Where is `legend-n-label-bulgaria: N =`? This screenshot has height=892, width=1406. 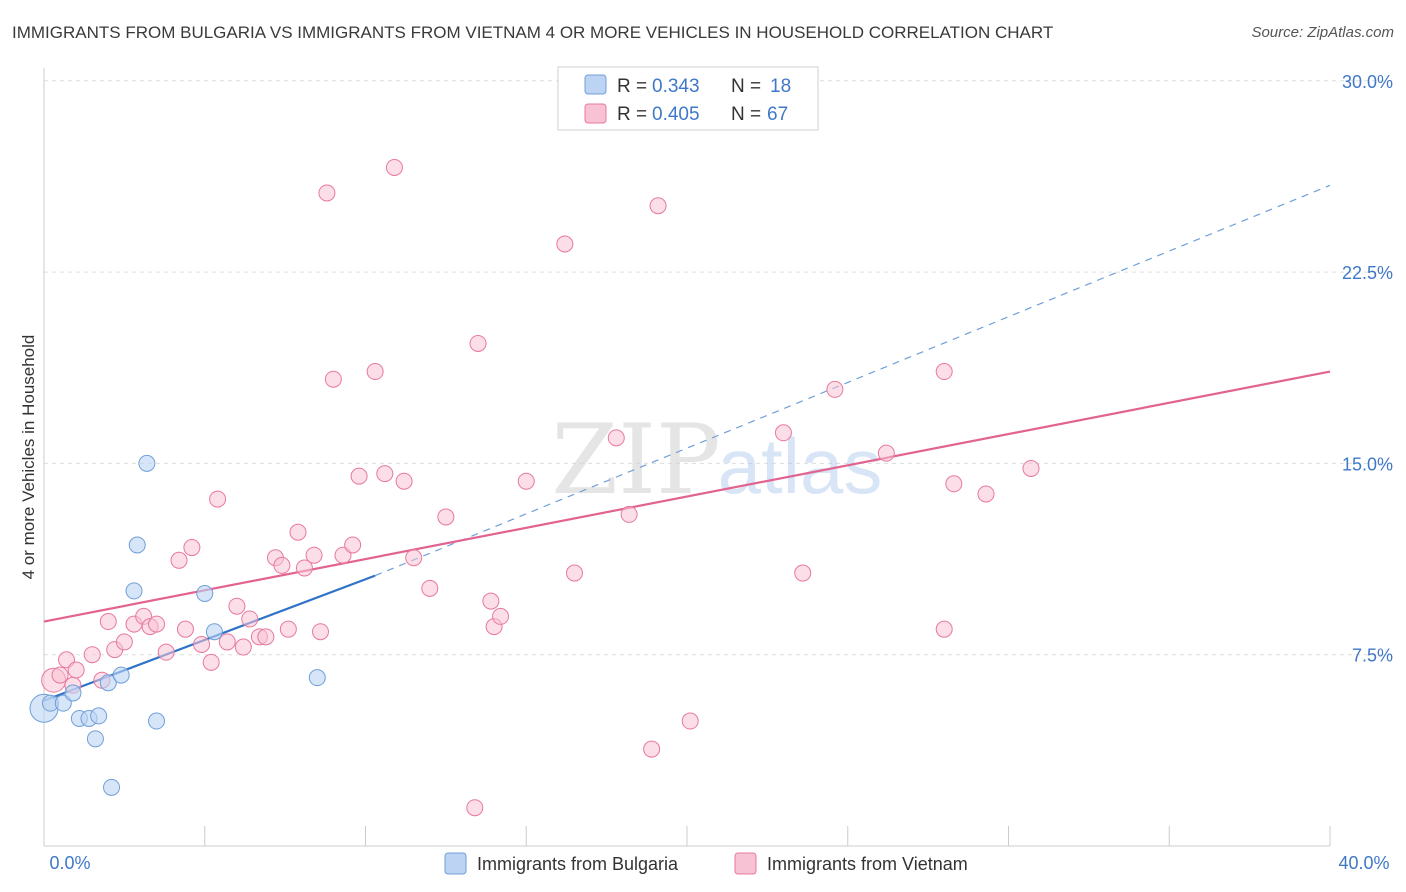
legend-n-label-bulgaria: N = is located at coordinates (746, 86).